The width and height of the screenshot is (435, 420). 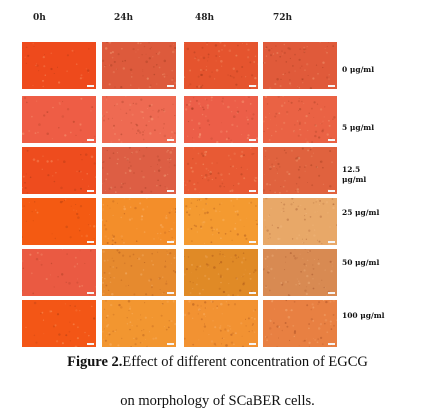 I want to click on column-header-24h: 24h, so click(x=124, y=18).